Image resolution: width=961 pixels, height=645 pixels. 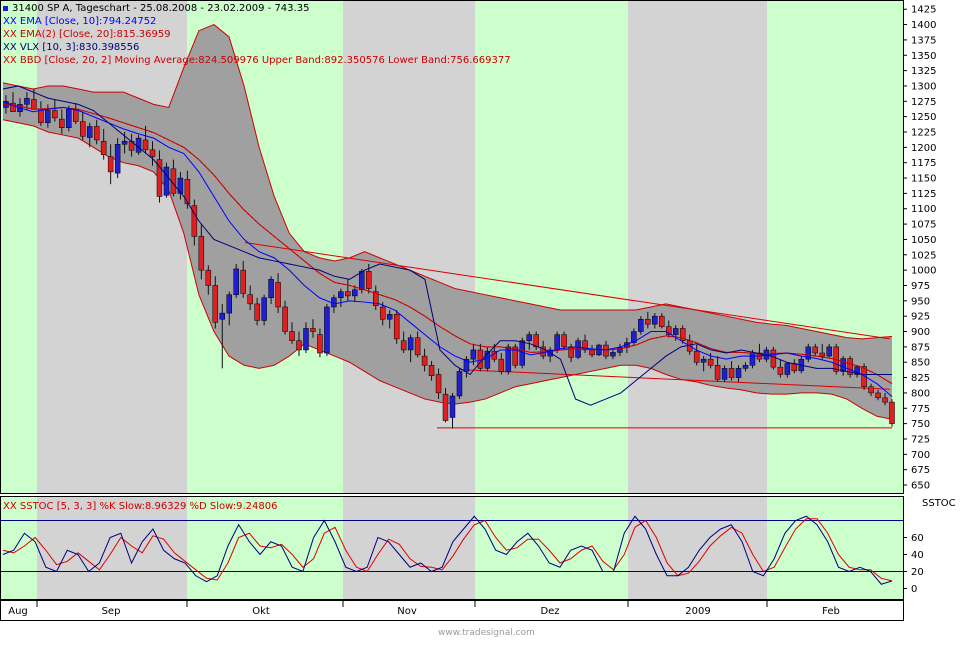 What do you see at coordinates (923, 71) in the screenshot?
I see `y-tick-label: 1325` at bounding box center [923, 71].